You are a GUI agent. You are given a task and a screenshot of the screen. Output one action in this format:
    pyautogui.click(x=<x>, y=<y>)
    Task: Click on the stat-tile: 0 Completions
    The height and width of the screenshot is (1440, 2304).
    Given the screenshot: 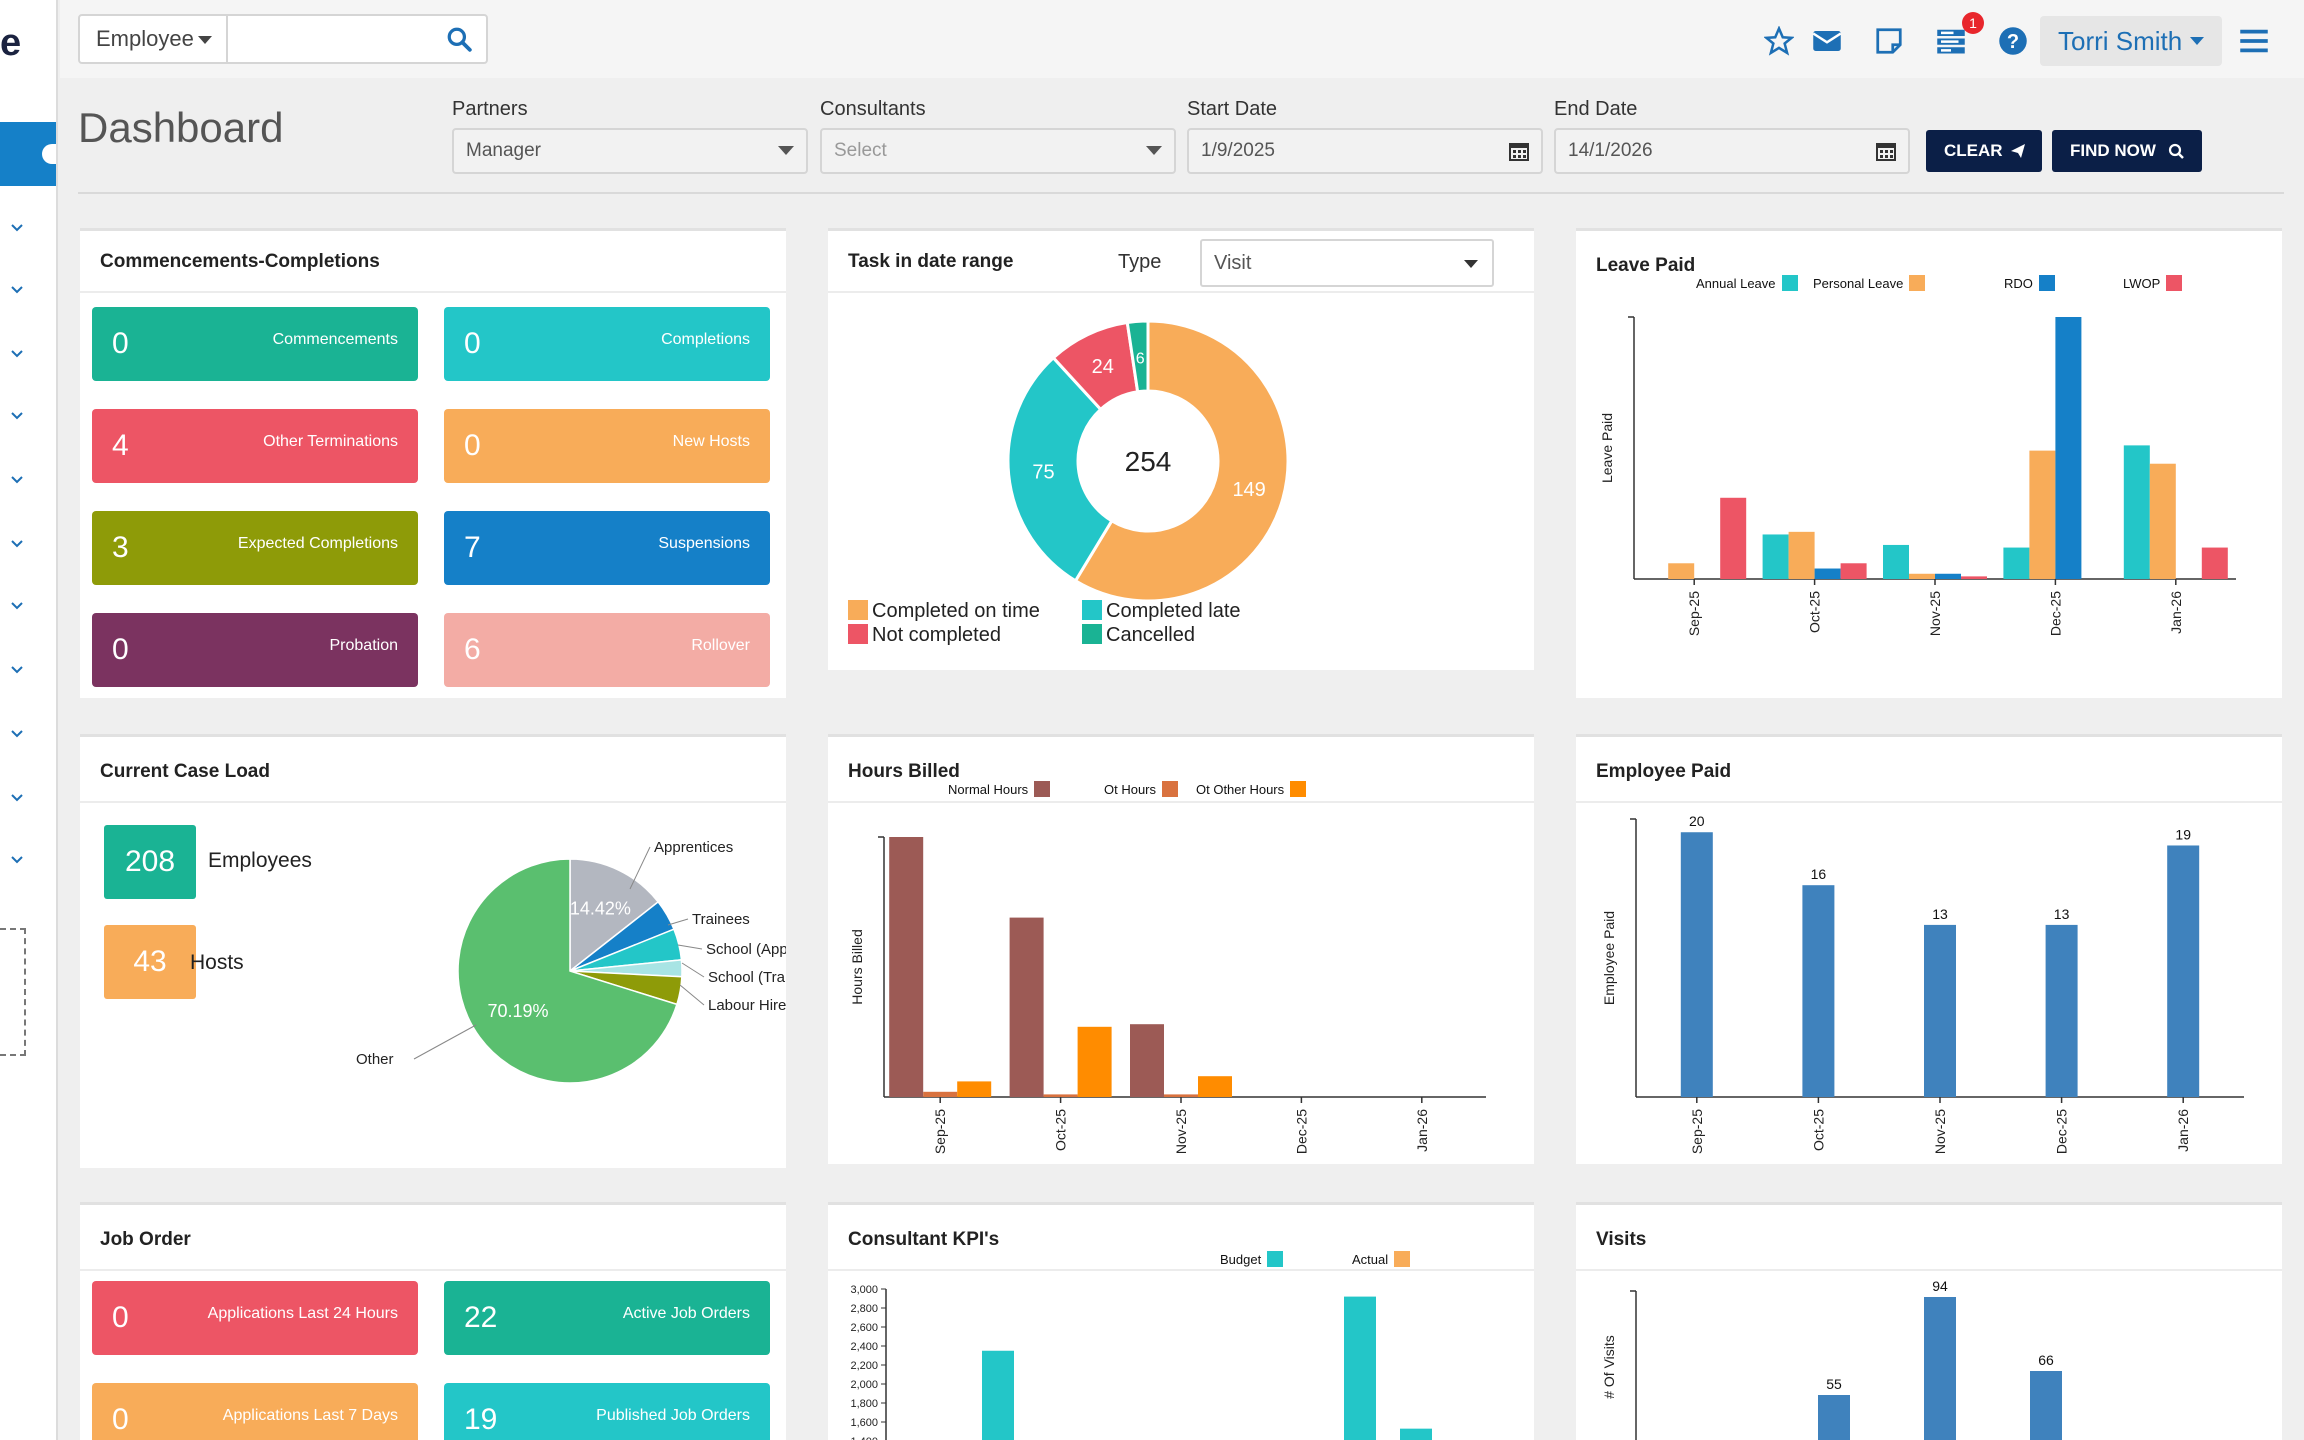 What is the action you would take?
    pyautogui.click(x=607, y=344)
    